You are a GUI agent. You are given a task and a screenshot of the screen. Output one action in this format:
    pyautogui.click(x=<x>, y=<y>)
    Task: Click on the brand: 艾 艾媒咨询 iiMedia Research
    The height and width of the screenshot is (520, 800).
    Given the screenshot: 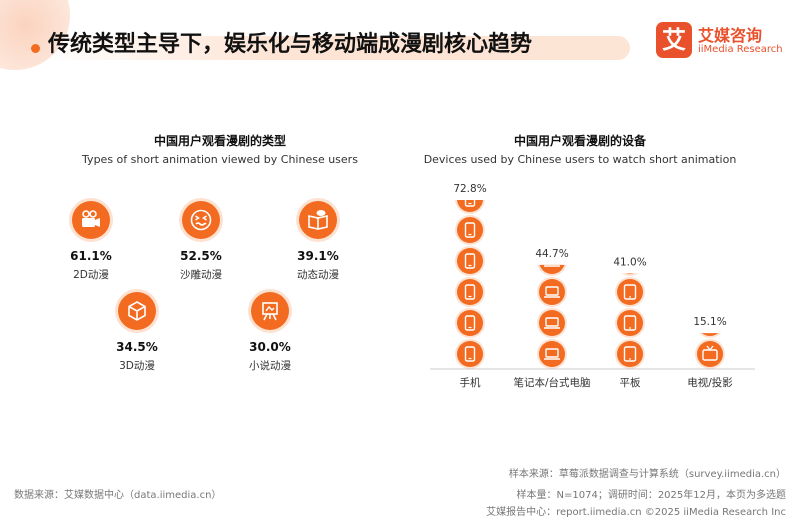 What is the action you would take?
    pyautogui.click(x=721, y=42)
    